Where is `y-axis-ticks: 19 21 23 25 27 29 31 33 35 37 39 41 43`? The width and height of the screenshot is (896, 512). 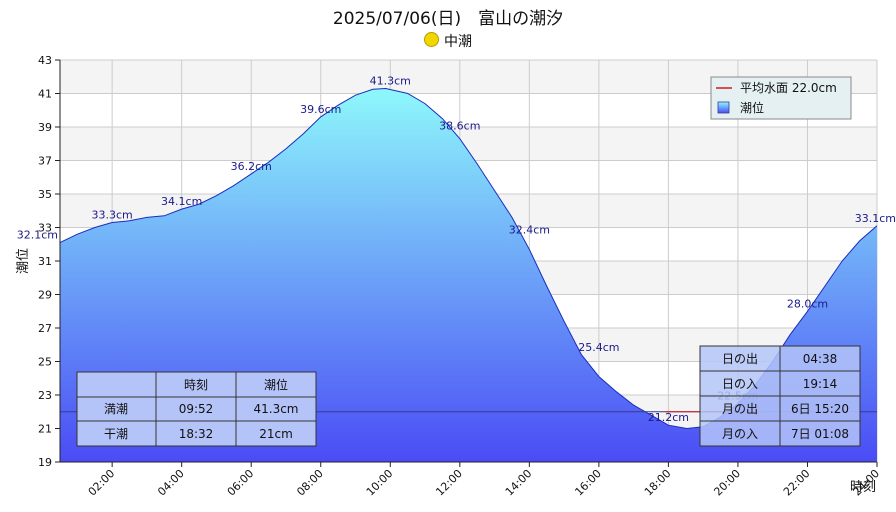
y-axis-ticks: 19 21 23 25 27 29 31 33 35 37 39 41 43 is located at coordinates (49, 261).